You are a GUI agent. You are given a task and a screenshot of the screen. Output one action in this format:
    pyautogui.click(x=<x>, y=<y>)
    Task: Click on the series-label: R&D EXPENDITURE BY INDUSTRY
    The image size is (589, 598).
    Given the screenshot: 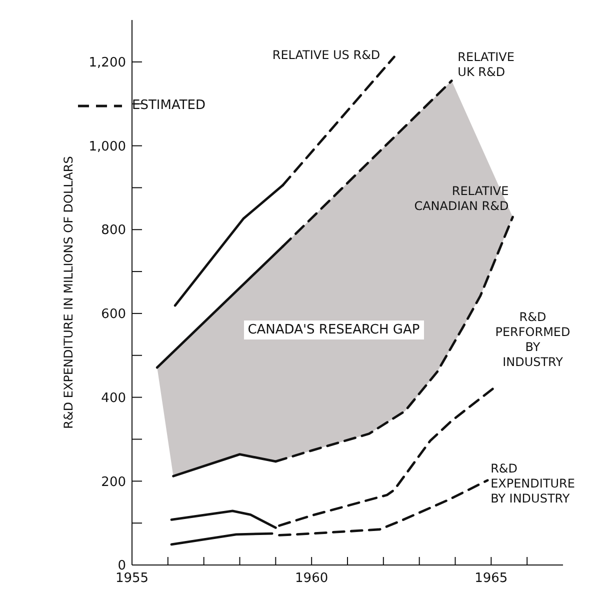 What is the action you would take?
    pyautogui.click(x=532, y=483)
    